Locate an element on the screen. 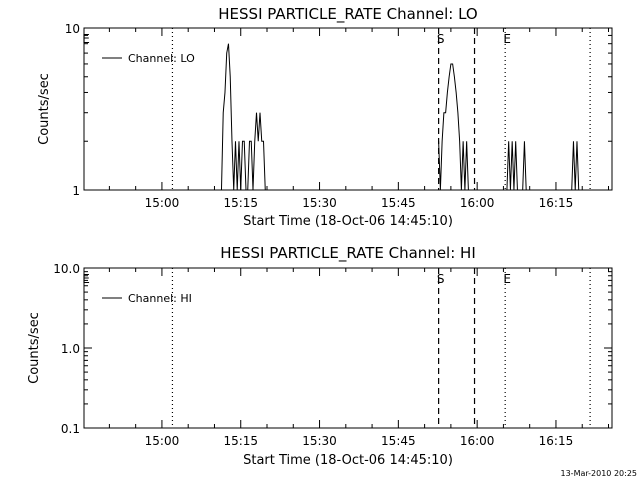 The image size is (640, 480). panel2-legend-label: Channel: HI is located at coordinates (160, 298).